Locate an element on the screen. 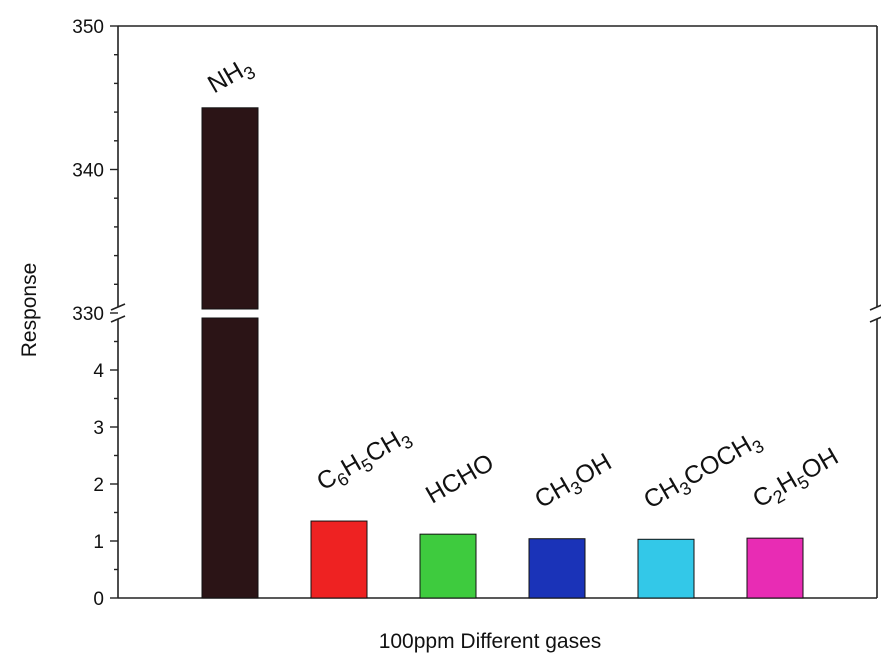  bar-hcho is located at coordinates (448, 566).